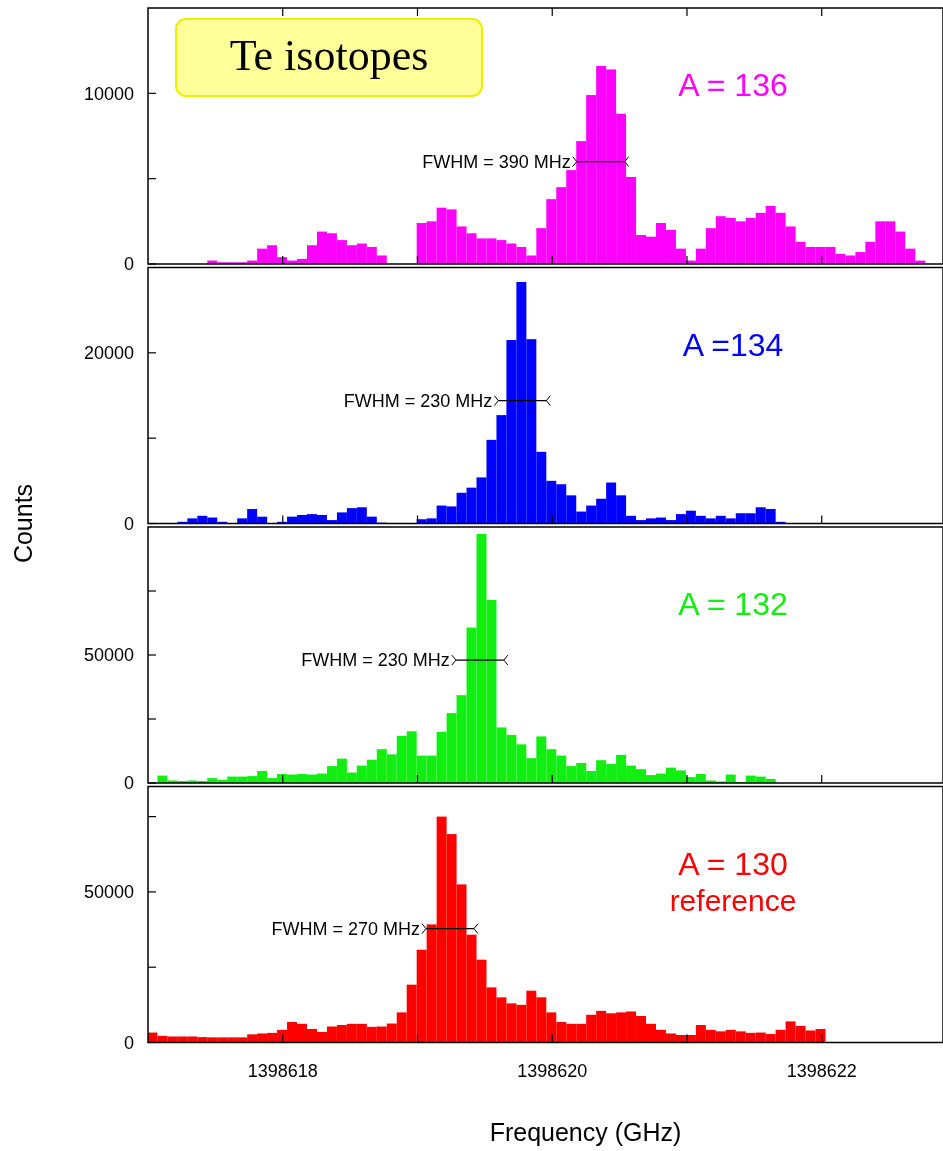 This screenshot has height=1151, width=943. I want to click on x-axis-title: Frequency (GHz), so click(585, 1131).